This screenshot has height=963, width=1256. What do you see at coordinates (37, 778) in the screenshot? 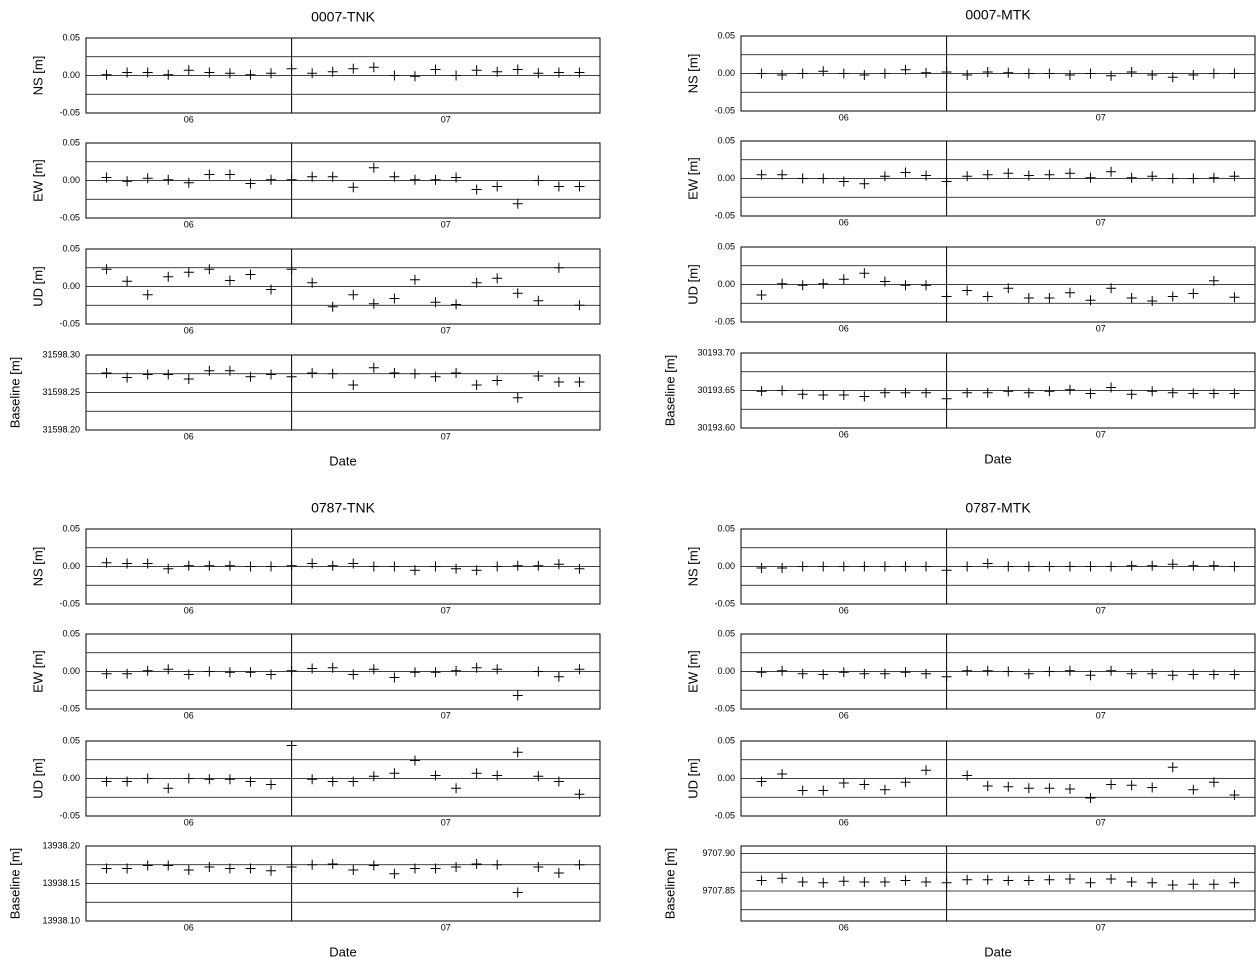
I see `y-axis-label: UD [m]` at bounding box center [37, 778].